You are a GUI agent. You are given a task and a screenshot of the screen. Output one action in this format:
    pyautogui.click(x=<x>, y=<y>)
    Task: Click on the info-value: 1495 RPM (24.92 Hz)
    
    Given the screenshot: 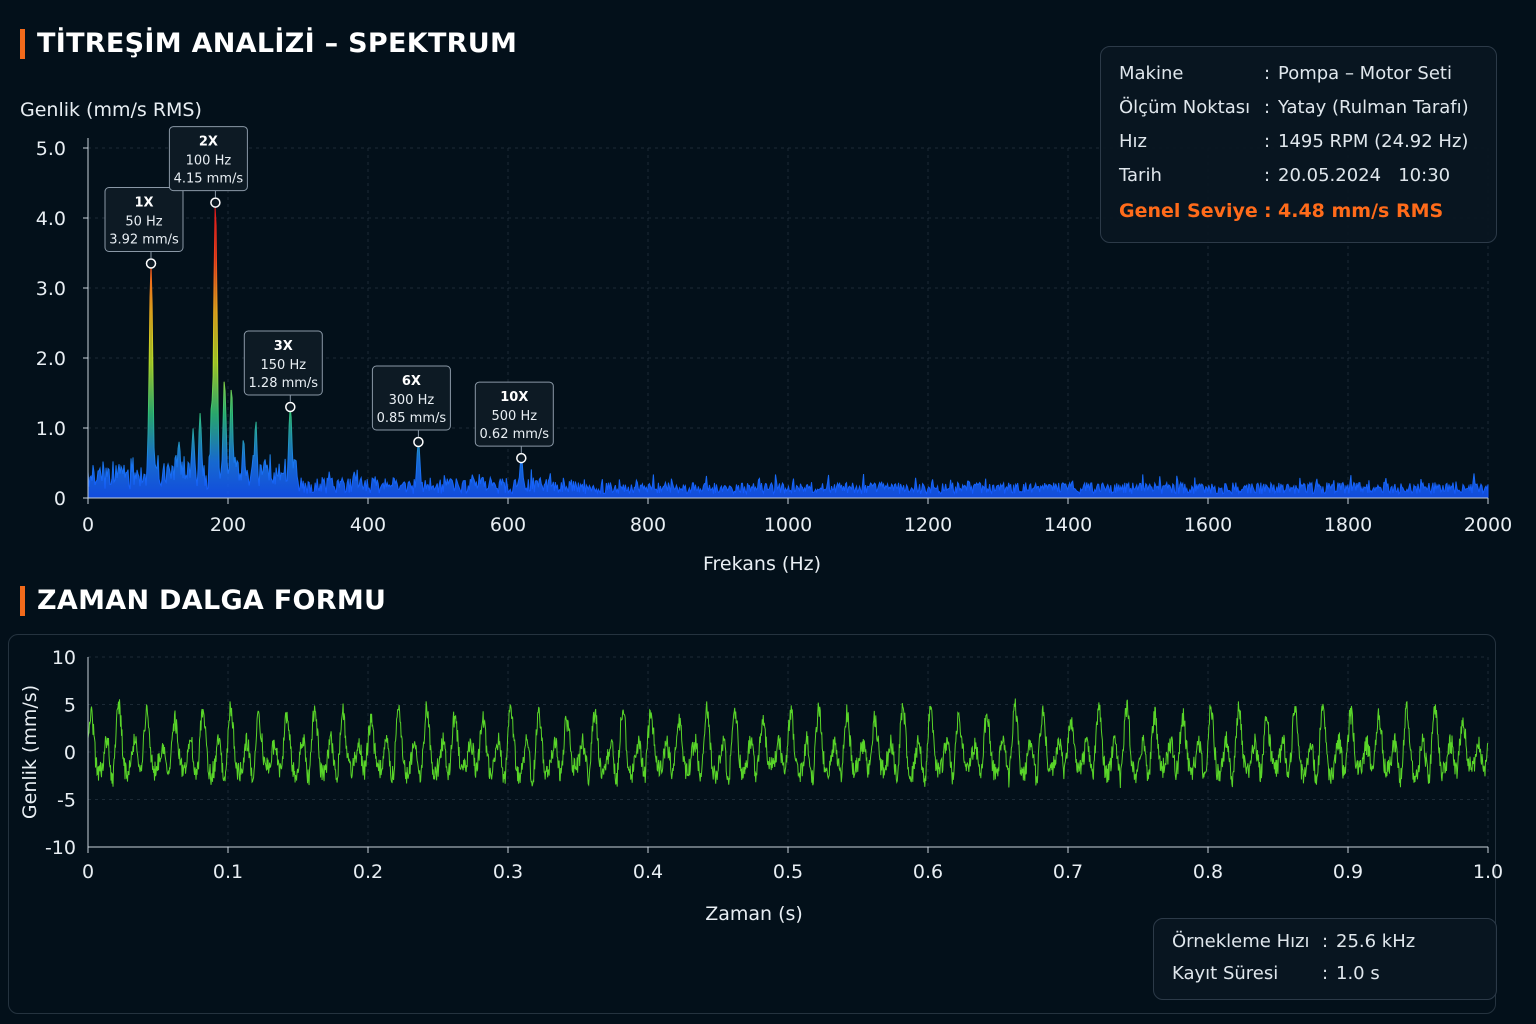 What is the action you would take?
    pyautogui.click(x=1373, y=141)
    